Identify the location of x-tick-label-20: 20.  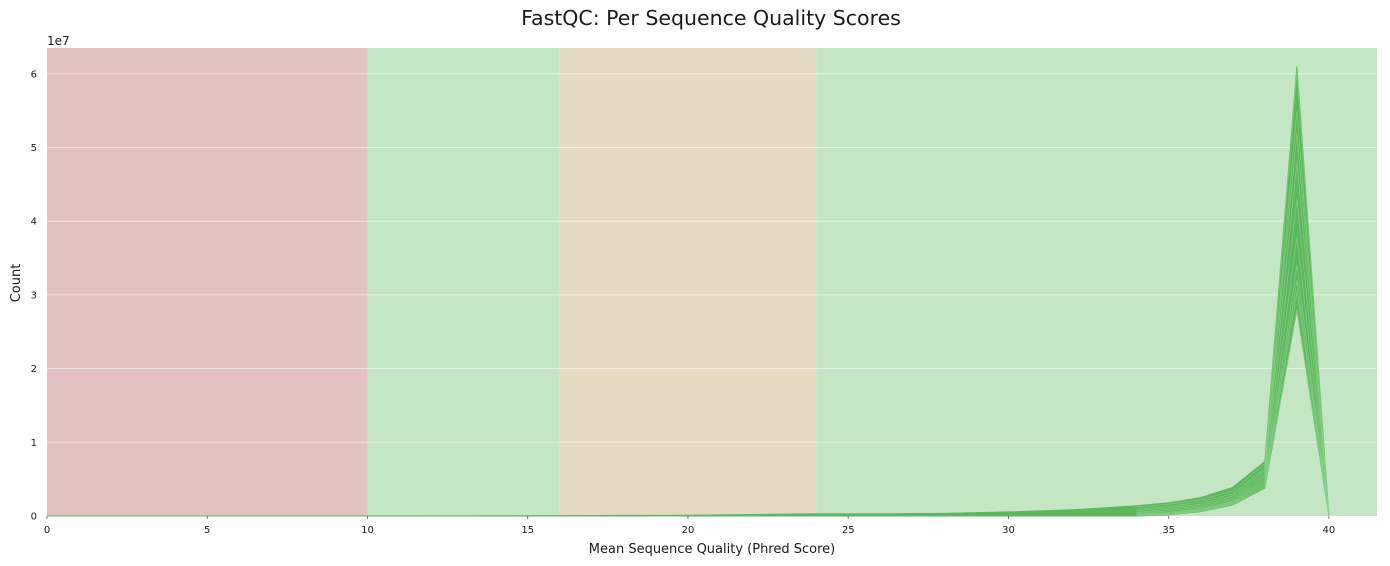
(688, 530).